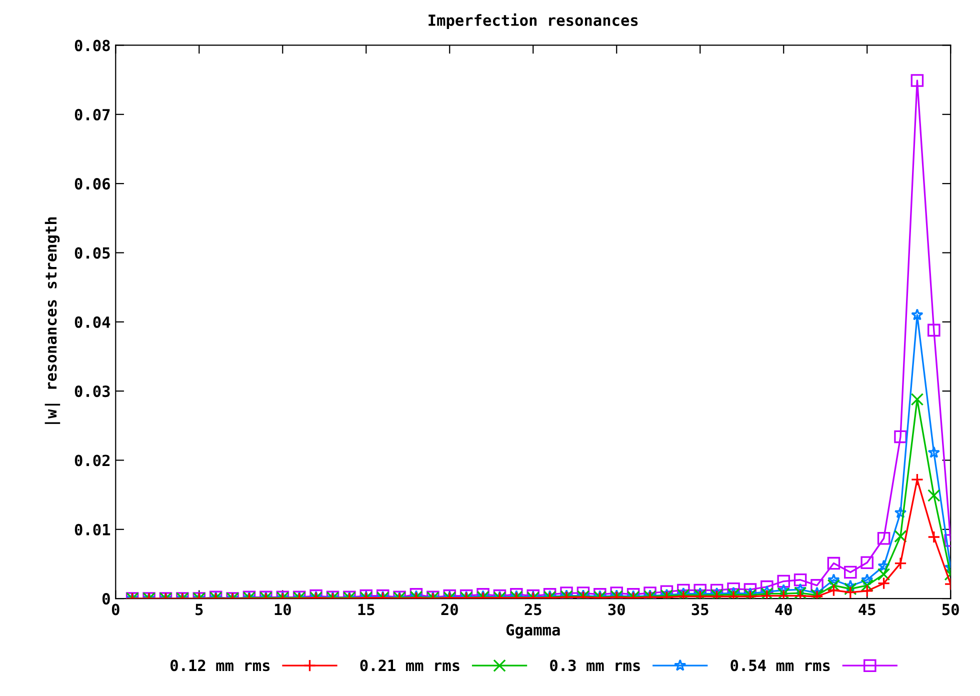  I want to click on x-tick-label: 0, so click(116, 610).